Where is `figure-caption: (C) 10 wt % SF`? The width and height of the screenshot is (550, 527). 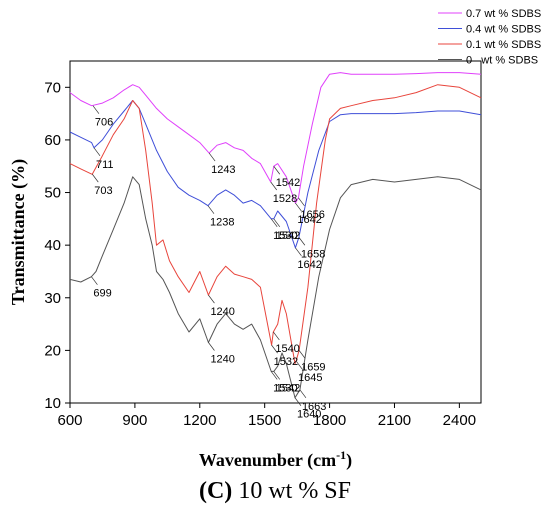
figure-caption: (C) 10 wt % SF is located at coordinates (275, 491).